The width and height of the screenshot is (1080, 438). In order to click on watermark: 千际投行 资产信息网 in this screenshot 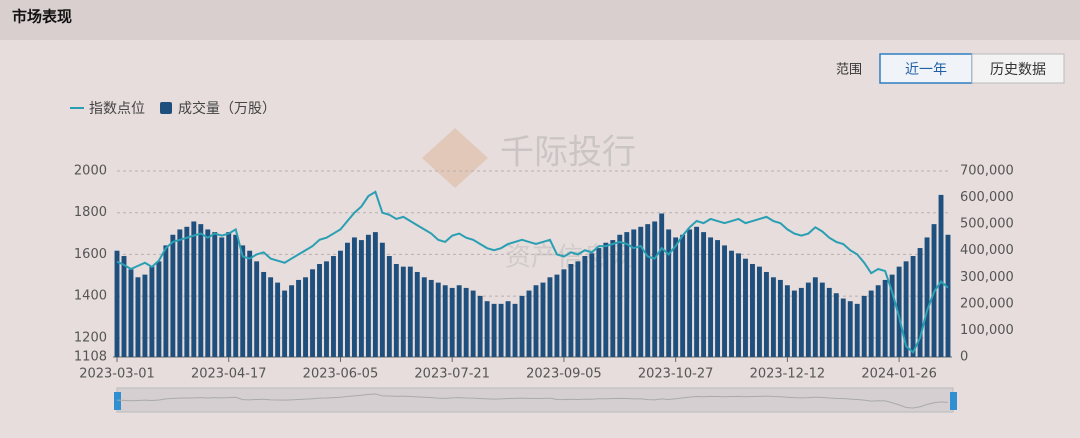, I will do `click(529, 200)`.